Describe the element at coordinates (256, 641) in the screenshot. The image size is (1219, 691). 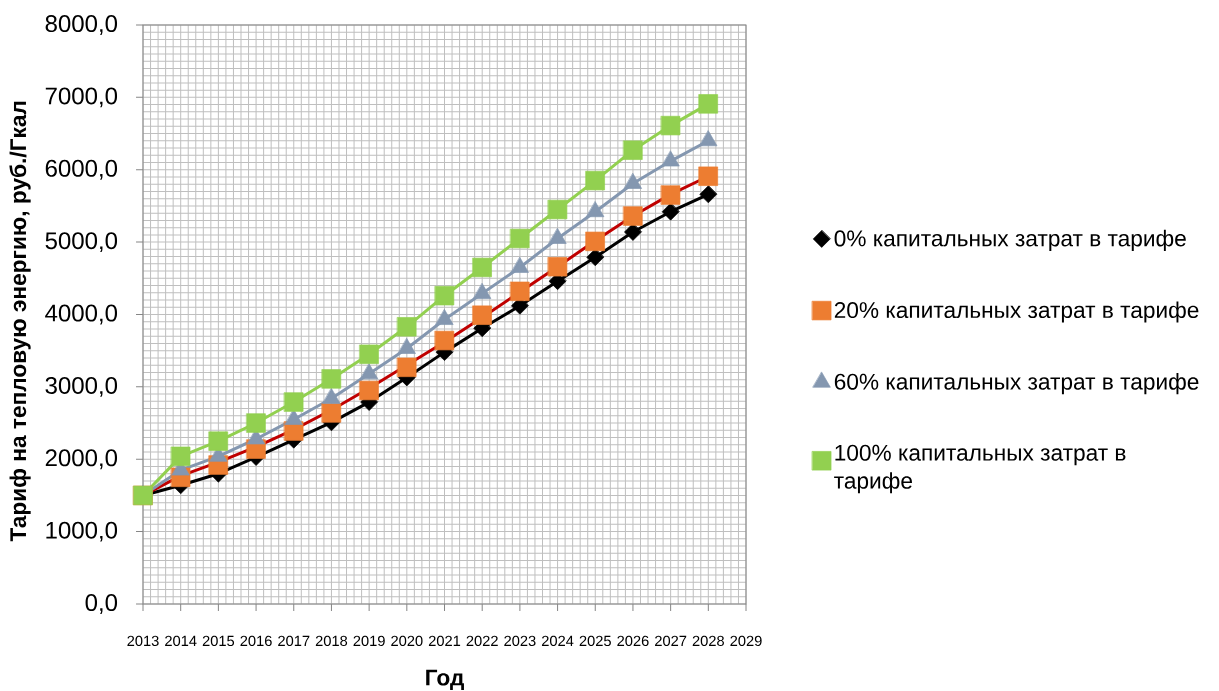
I see `x-tick-label: 2016` at that location.